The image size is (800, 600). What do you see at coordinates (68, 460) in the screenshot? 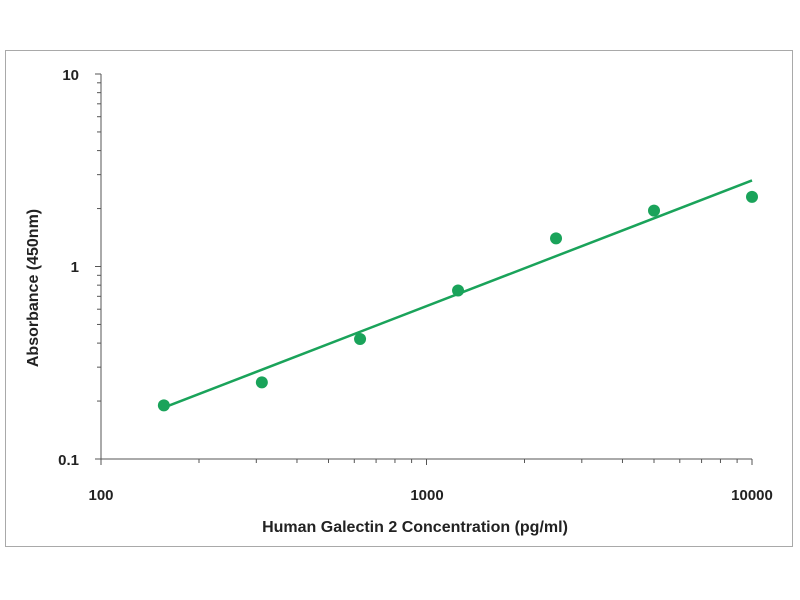
I see `y-tick-label: 0.1` at bounding box center [68, 460].